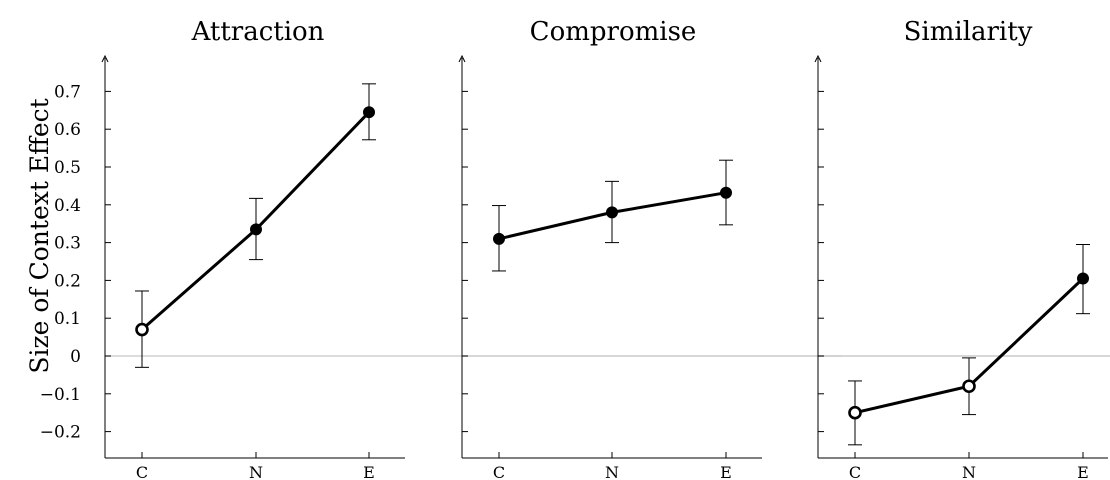  I want to click on y-tick-label: 0.5, so click(67, 168).